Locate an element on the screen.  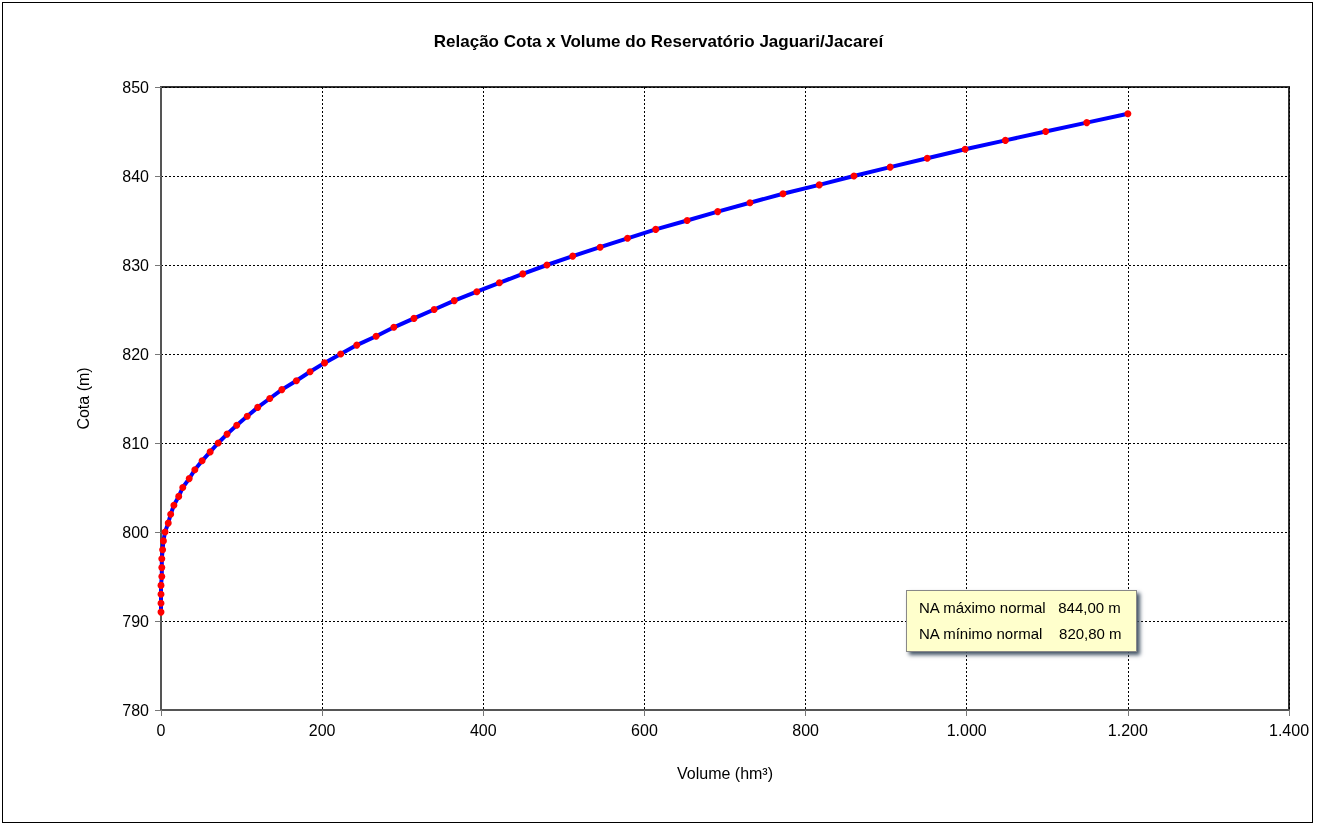
y-tick-label: 800 is located at coordinates (136, 532).